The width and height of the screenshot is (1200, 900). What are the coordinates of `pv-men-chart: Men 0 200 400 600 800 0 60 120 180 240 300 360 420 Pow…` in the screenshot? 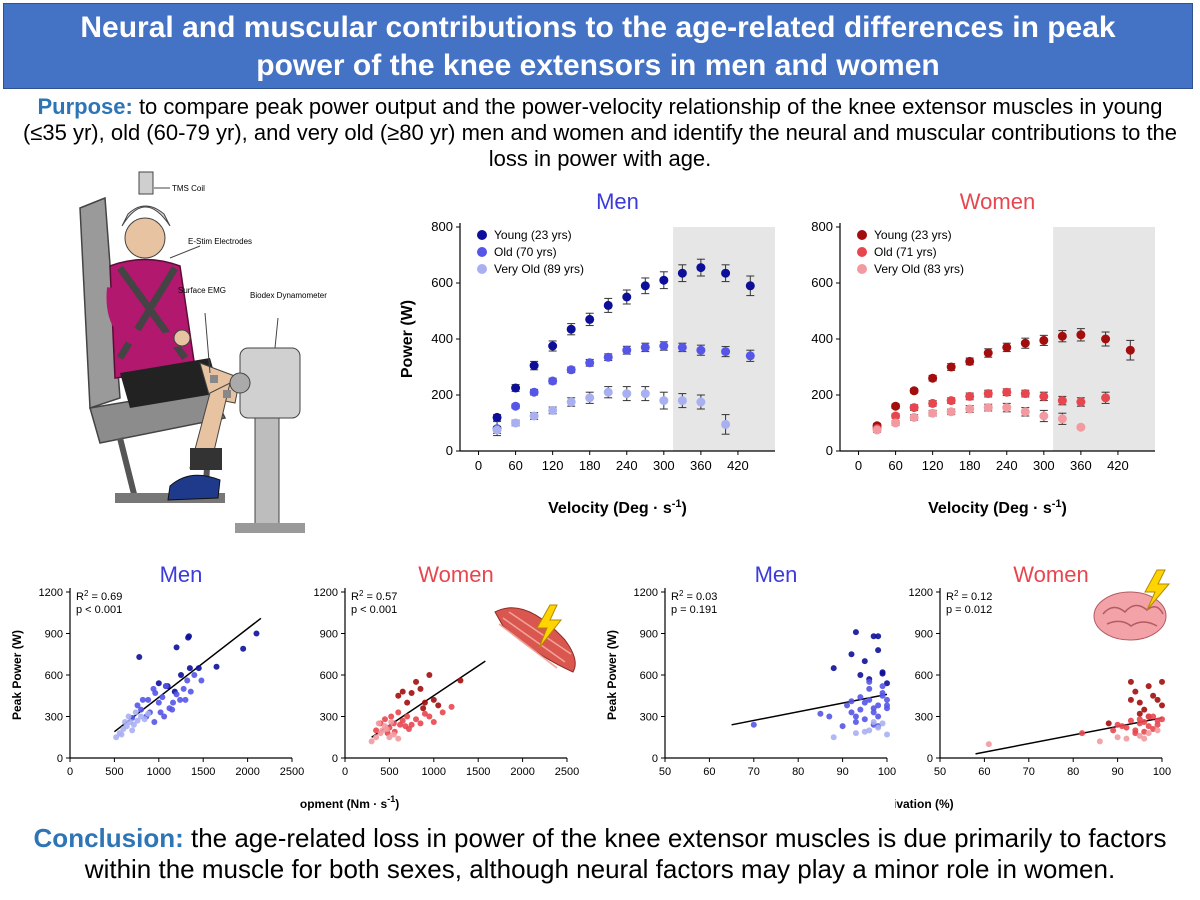 It's located at (587, 353).